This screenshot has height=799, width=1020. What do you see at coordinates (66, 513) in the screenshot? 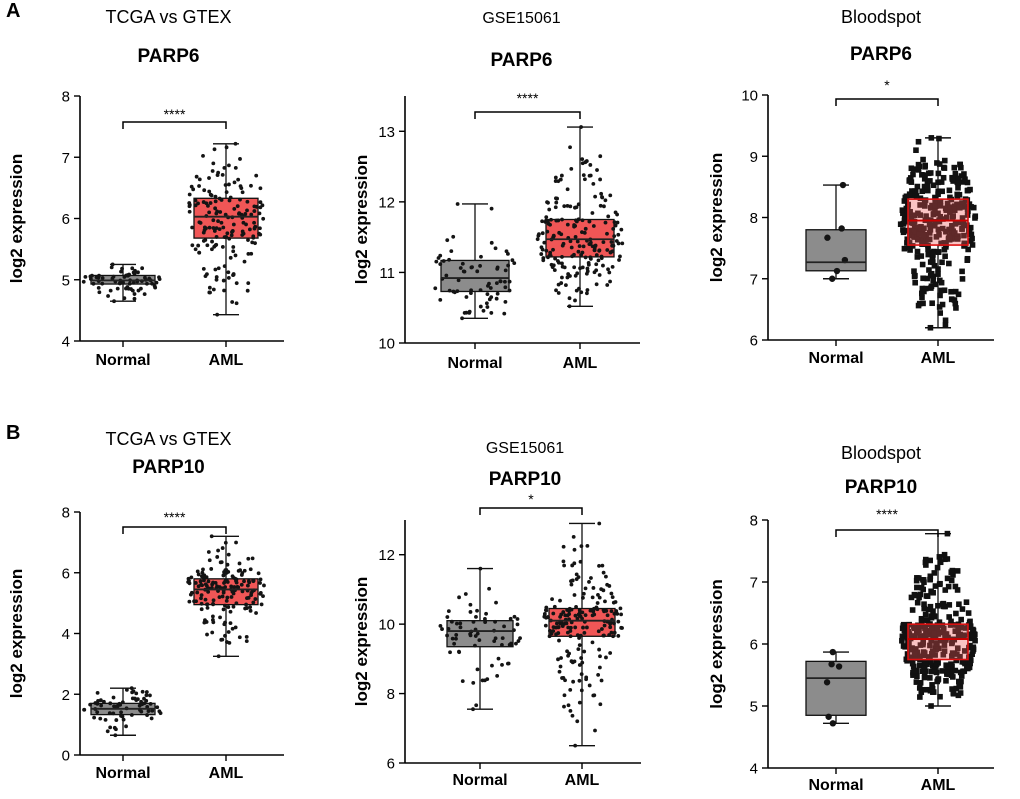
I see `y-tick-label: 8` at bounding box center [66, 513].